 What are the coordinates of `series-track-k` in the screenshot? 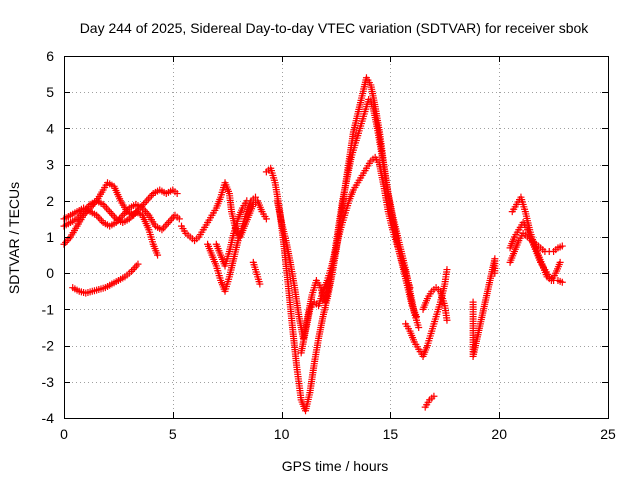 It's located at (355, 255).